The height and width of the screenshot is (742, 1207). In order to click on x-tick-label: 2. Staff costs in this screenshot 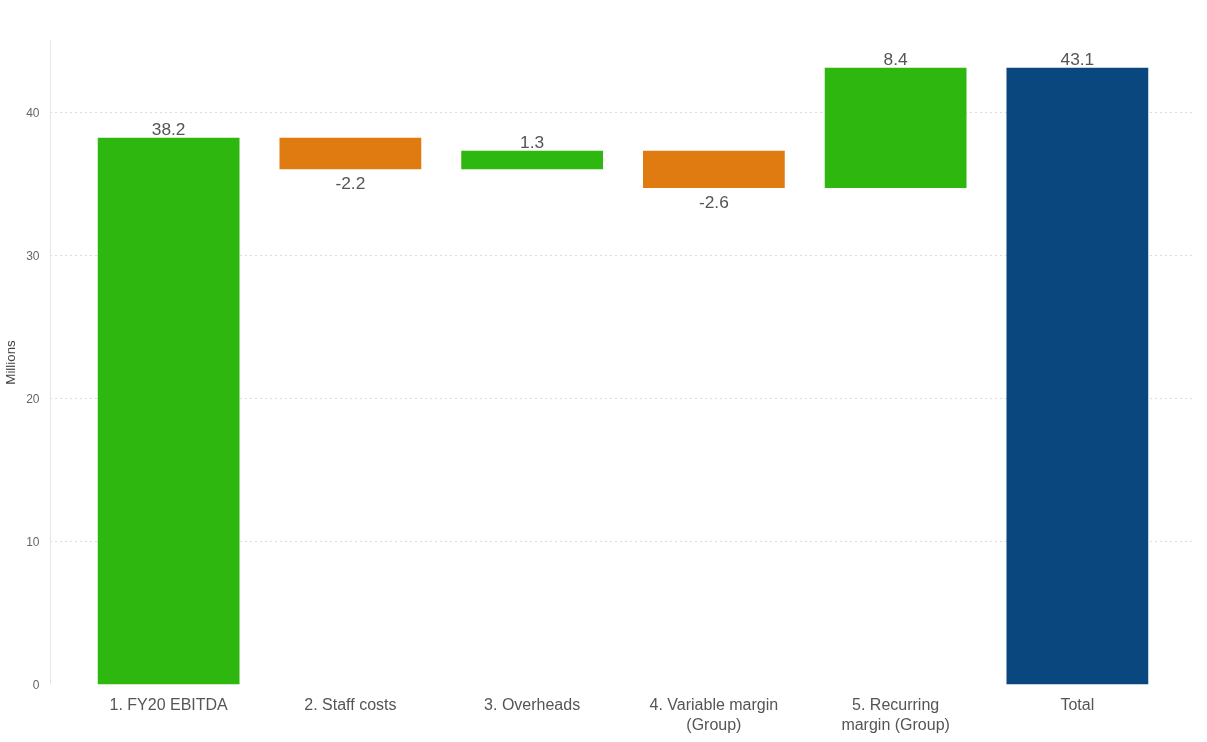, I will do `click(350, 704)`.